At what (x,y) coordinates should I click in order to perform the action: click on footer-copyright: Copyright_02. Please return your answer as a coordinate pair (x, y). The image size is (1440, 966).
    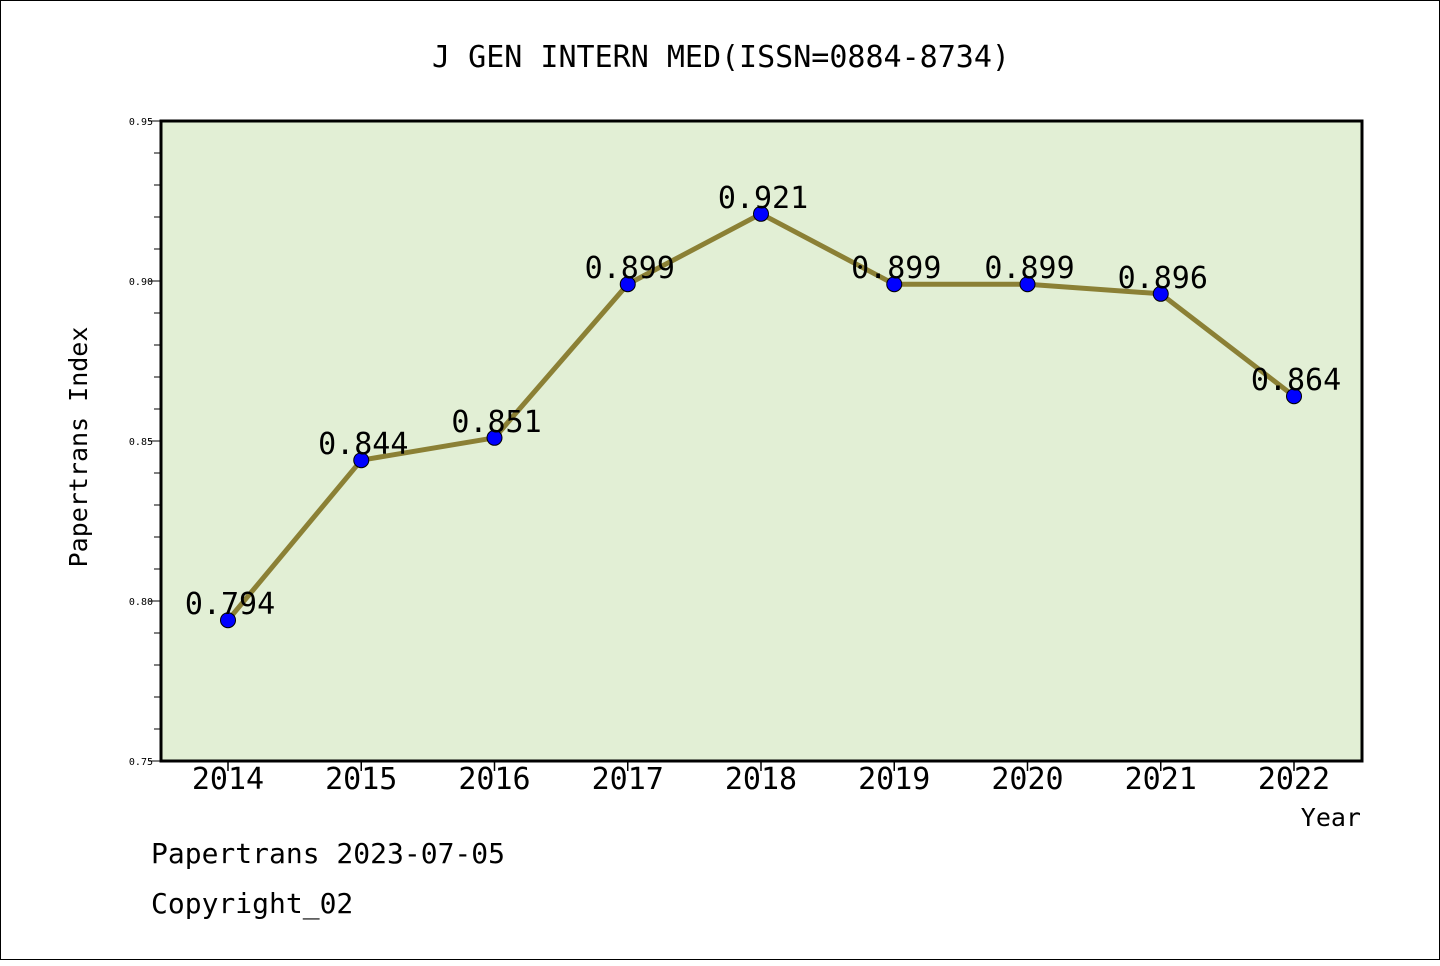
    Looking at the image, I should click on (252, 903).